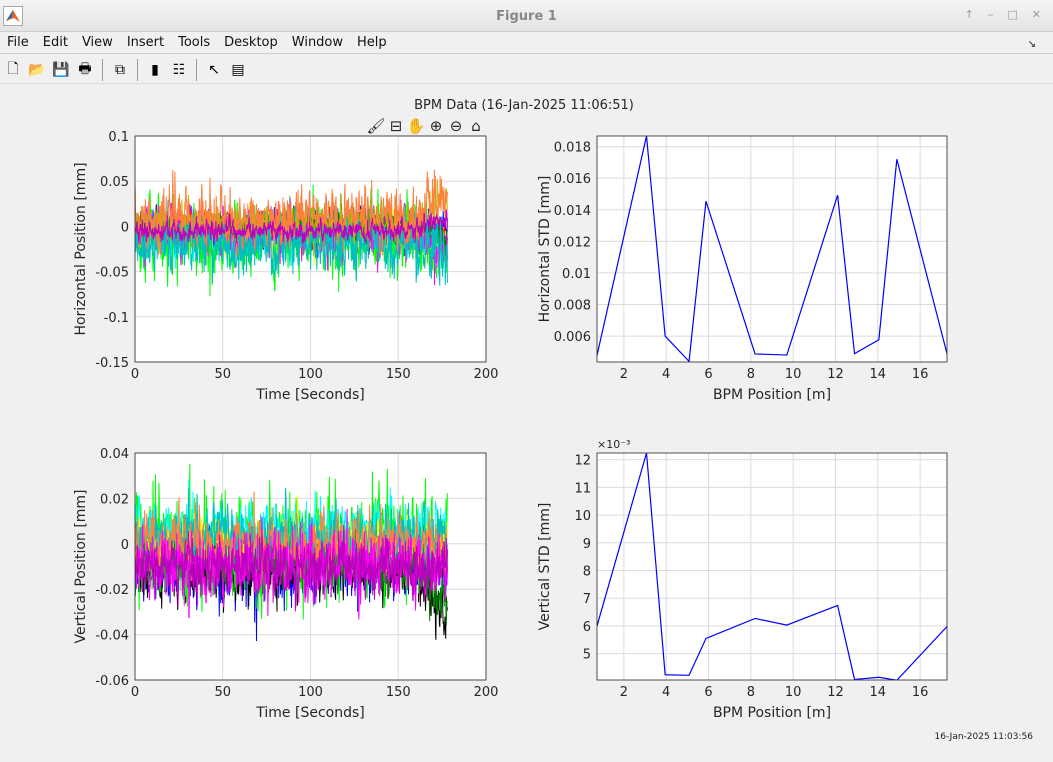 Image resolution: width=1053 pixels, height=762 pixels. Describe the element at coordinates (572, 242) in the screenshot. I see `y-tick-label: 0.012` at that location.